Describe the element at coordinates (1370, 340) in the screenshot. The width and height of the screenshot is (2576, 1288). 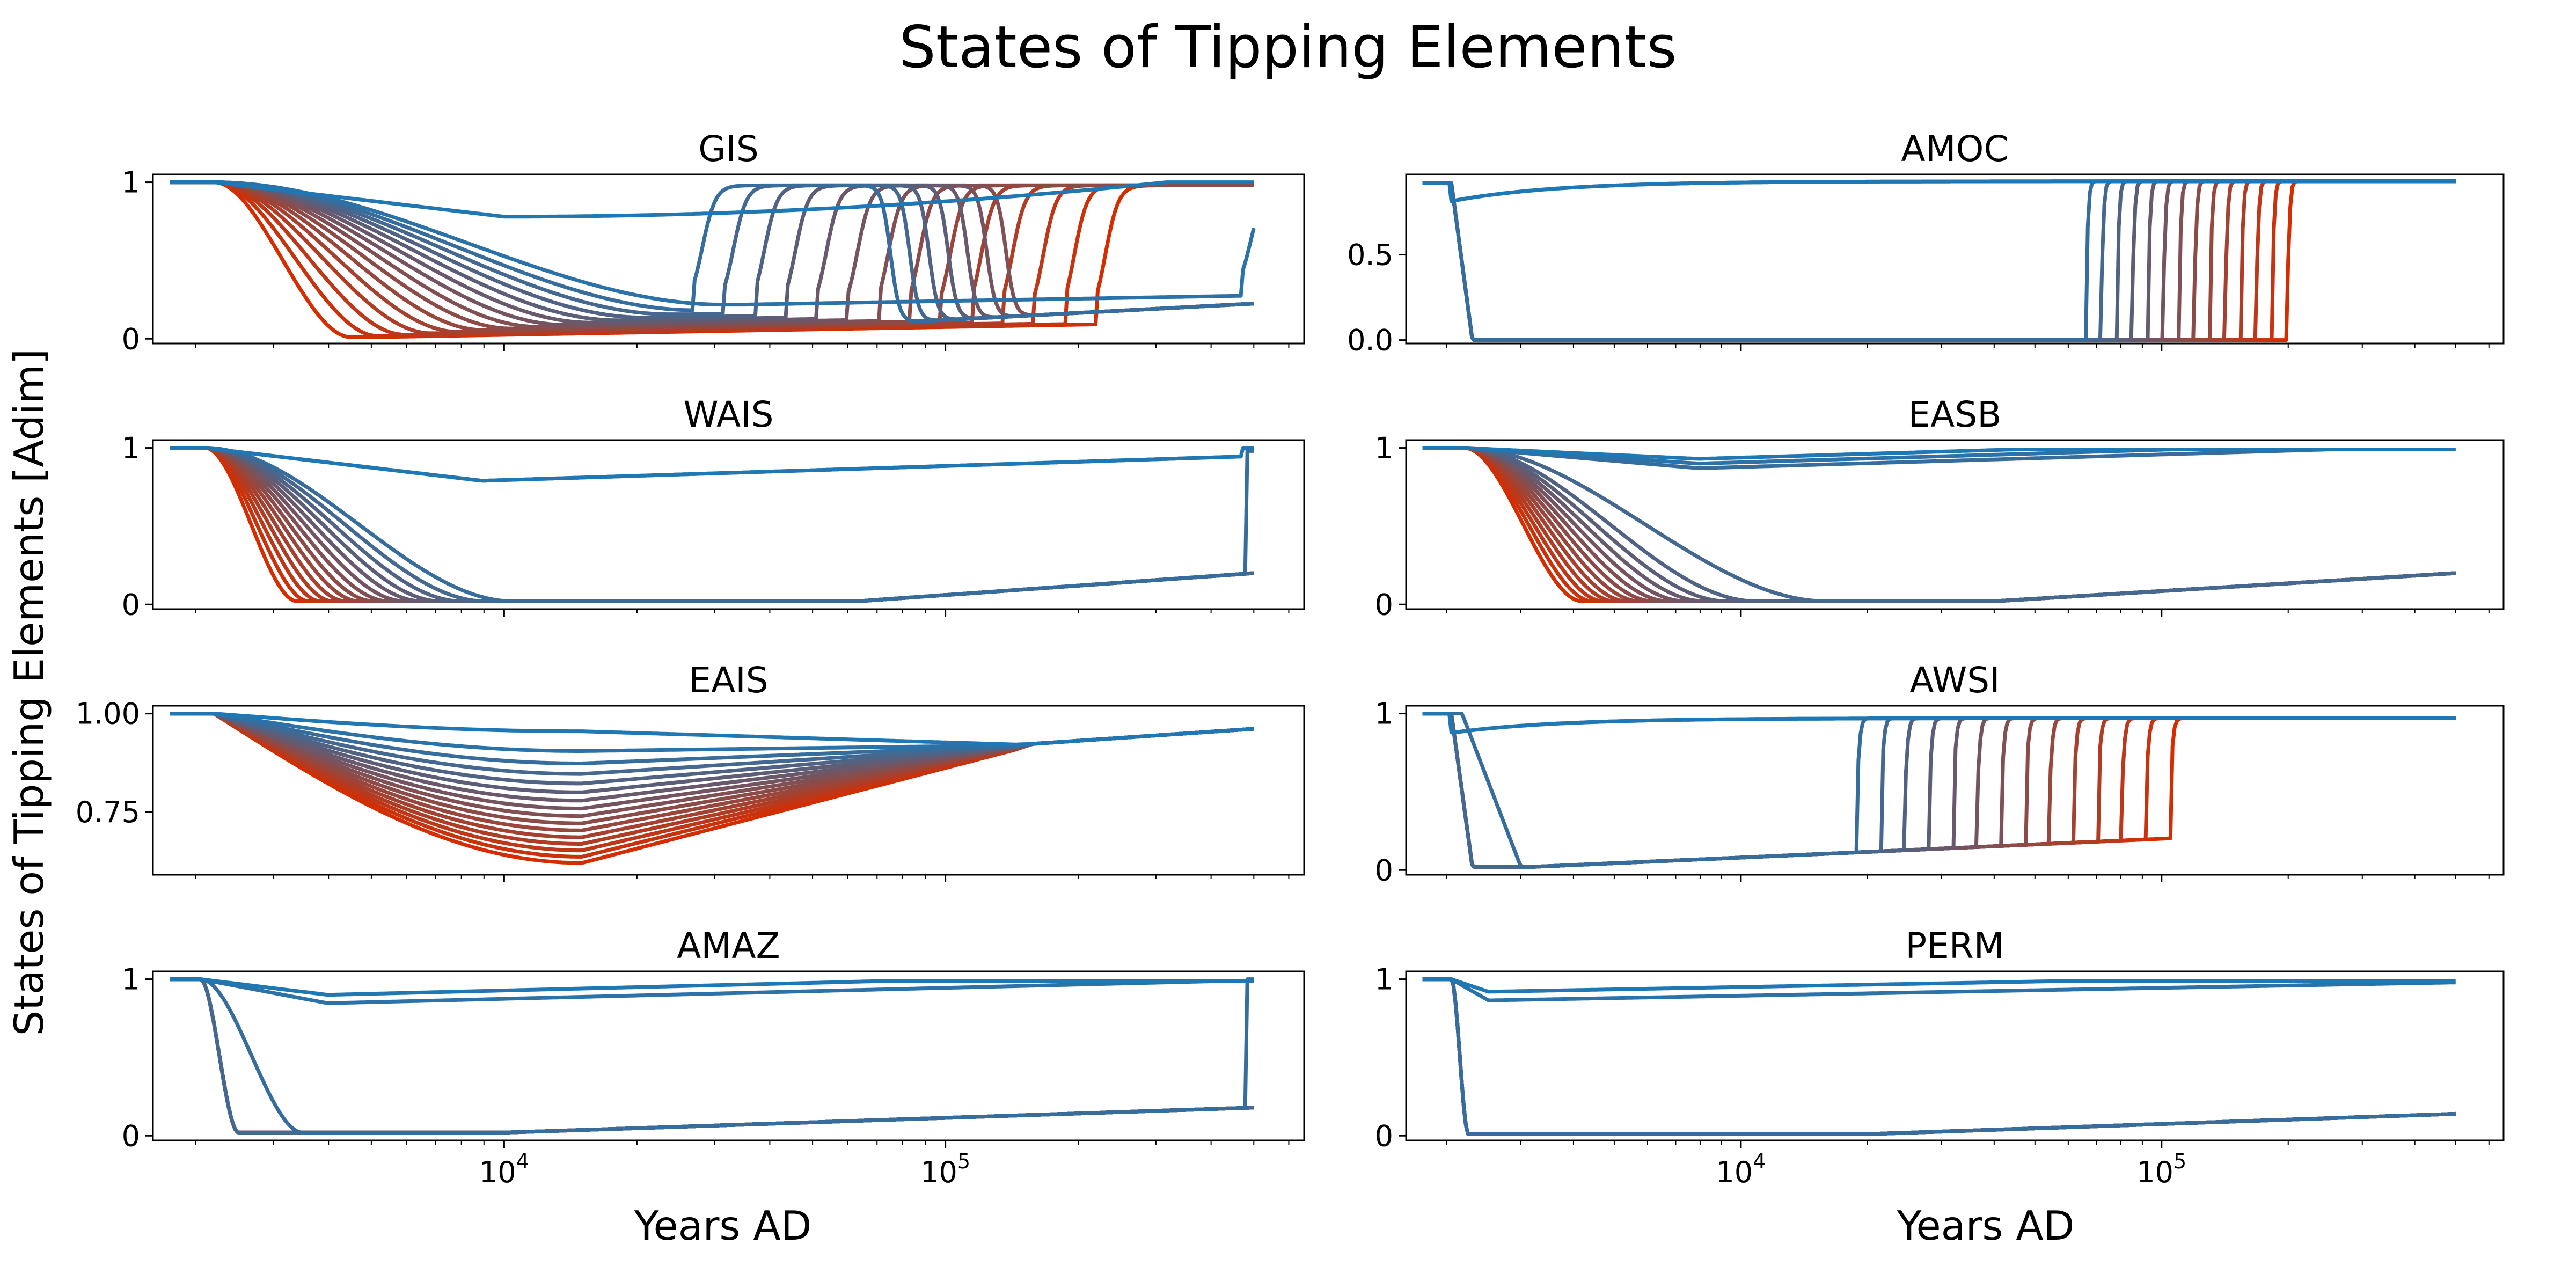
I see `ytick-label: 0.0` at that location.